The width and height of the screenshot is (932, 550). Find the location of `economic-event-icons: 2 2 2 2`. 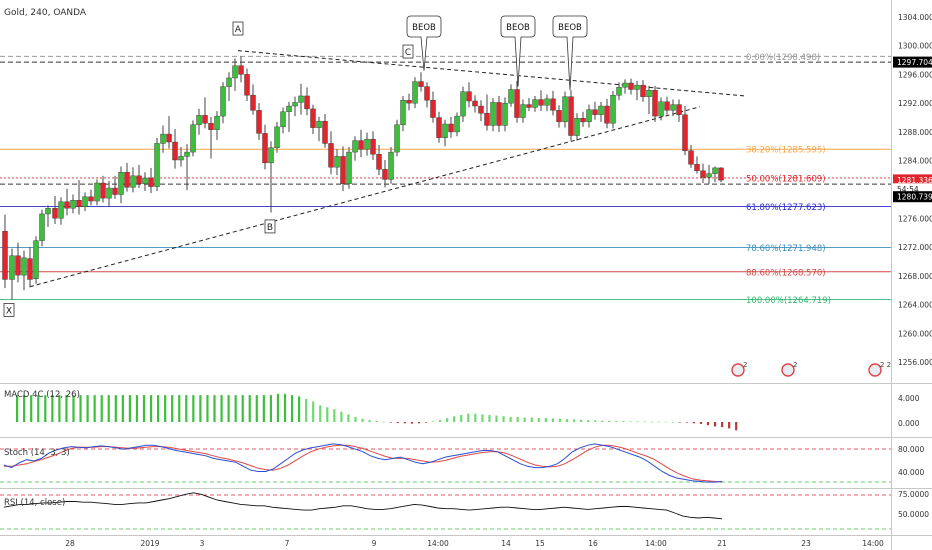

economic-event-icons: 2 2 2 2 is located at coordinates (811, 369).